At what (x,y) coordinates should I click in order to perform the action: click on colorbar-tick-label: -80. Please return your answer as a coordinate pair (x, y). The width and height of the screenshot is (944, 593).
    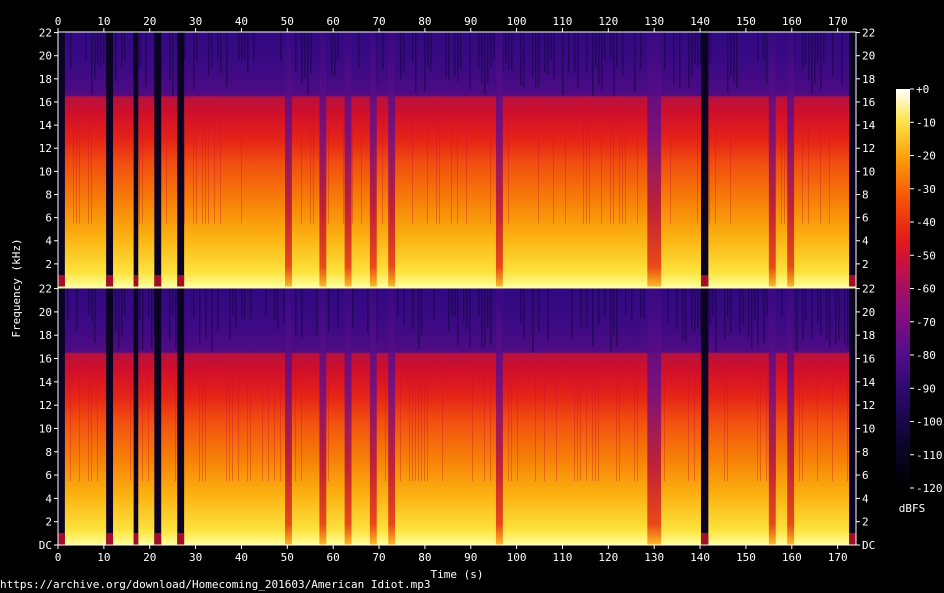
    Looking at the image, I should click on (926, 355).